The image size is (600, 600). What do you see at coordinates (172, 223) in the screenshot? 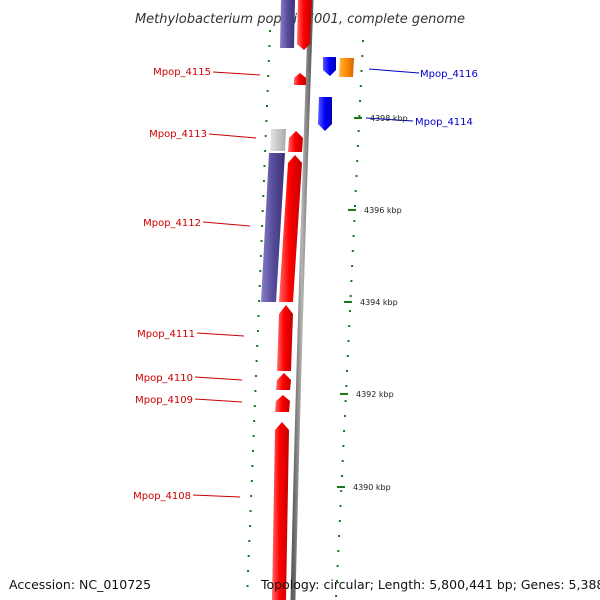
I see `gene-label-mpop-4112: Mpop_4112` at bounding box center [172, 223].